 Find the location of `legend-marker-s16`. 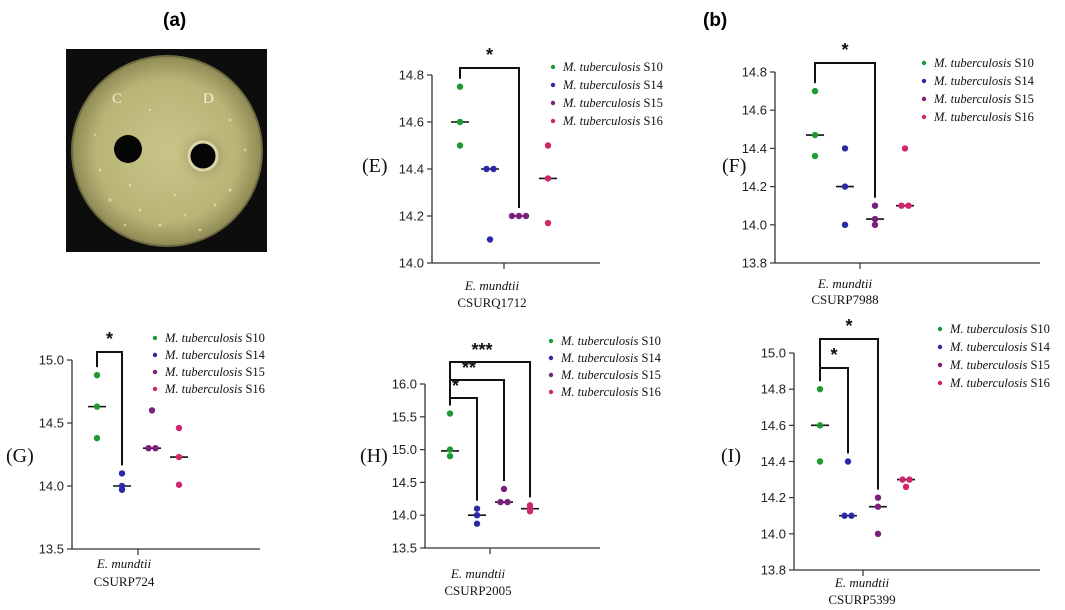

legend-marker-s16 is located at coordinates (940, 383).